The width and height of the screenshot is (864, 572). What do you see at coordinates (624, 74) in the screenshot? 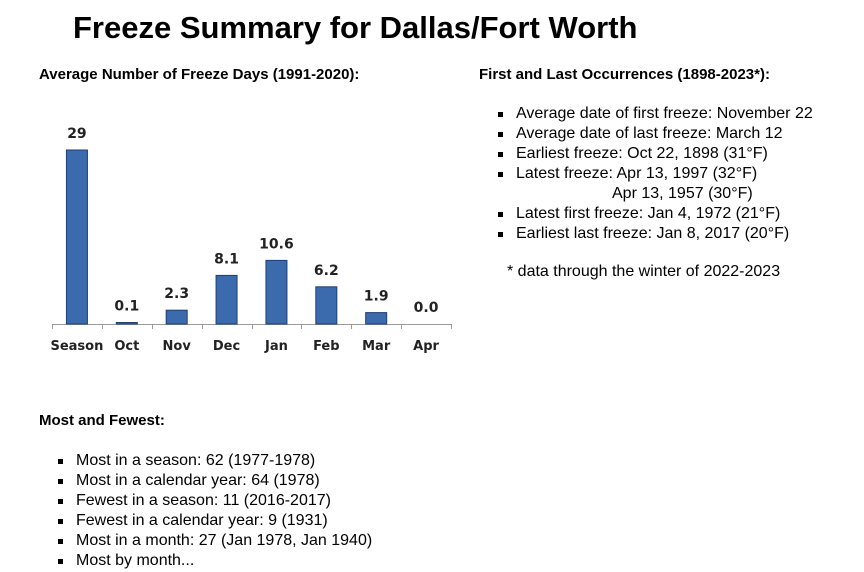
I see `occurrences-heading: First and Last Occurrences (1898-2023*):` at bounding box center [624, 74].